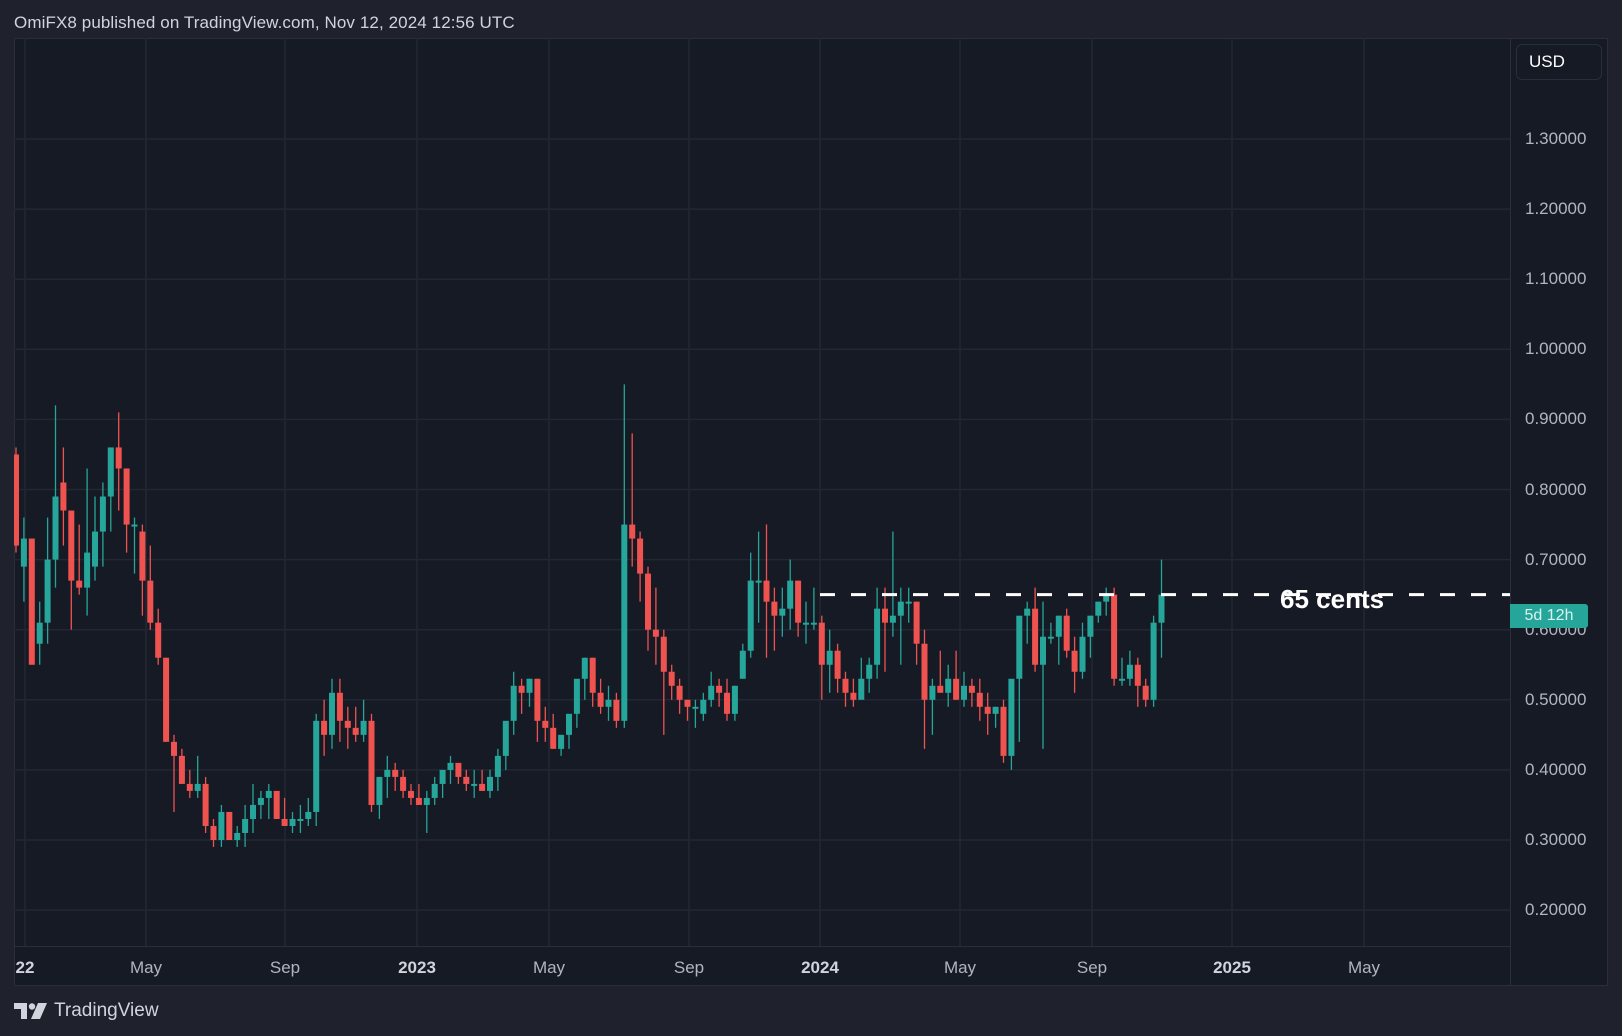  I want to click on price-tick-label: 0.20000, so click(1556, 910).